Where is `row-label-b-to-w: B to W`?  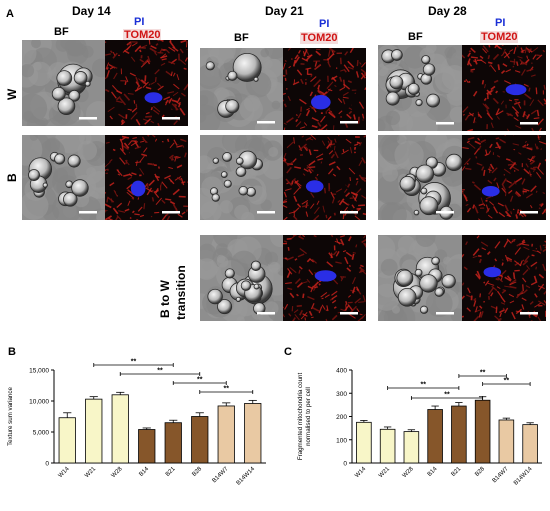
row-label-b-to-w: B to W is located at coordinates (165, 299).